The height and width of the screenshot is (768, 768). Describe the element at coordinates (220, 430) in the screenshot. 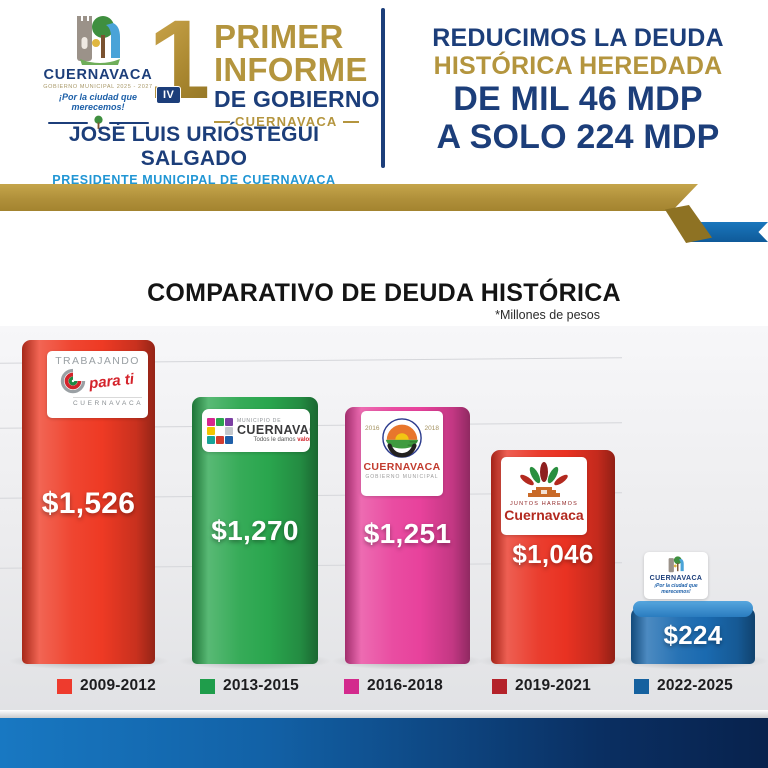

I see `mosaic-logo-icon` at that location.